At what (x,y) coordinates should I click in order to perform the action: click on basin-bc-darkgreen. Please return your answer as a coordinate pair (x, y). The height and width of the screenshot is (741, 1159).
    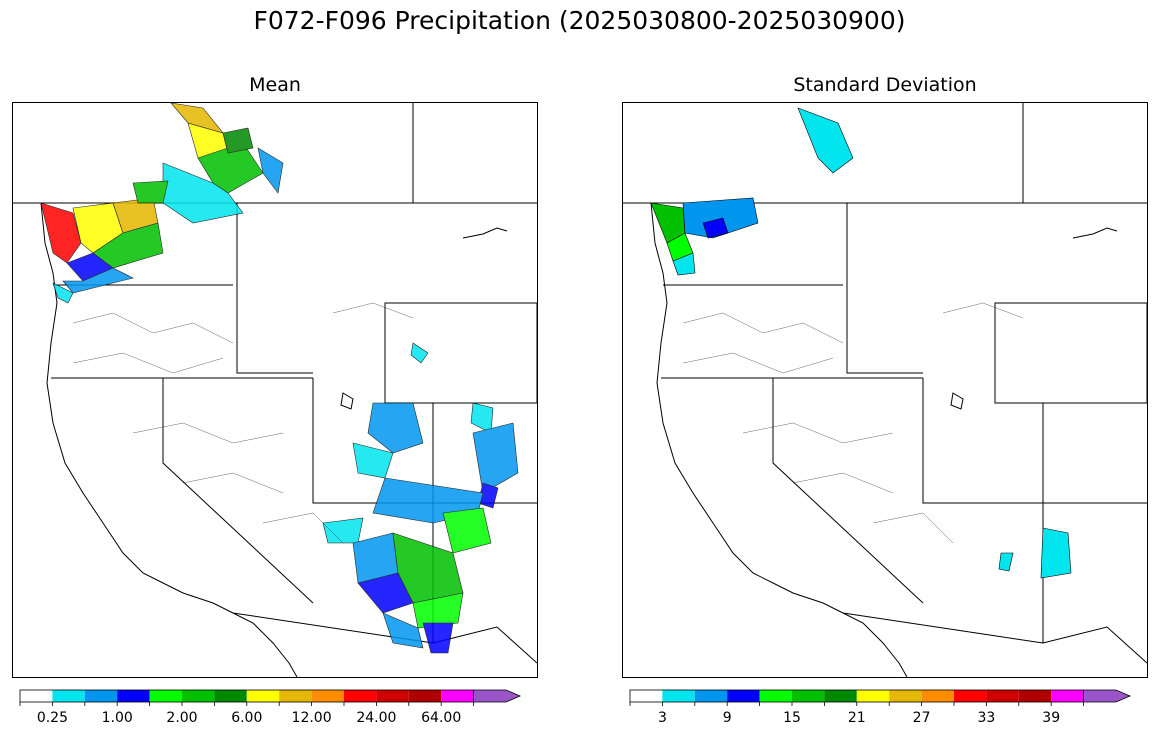
    Looking at the image, I should click on (238, 140).